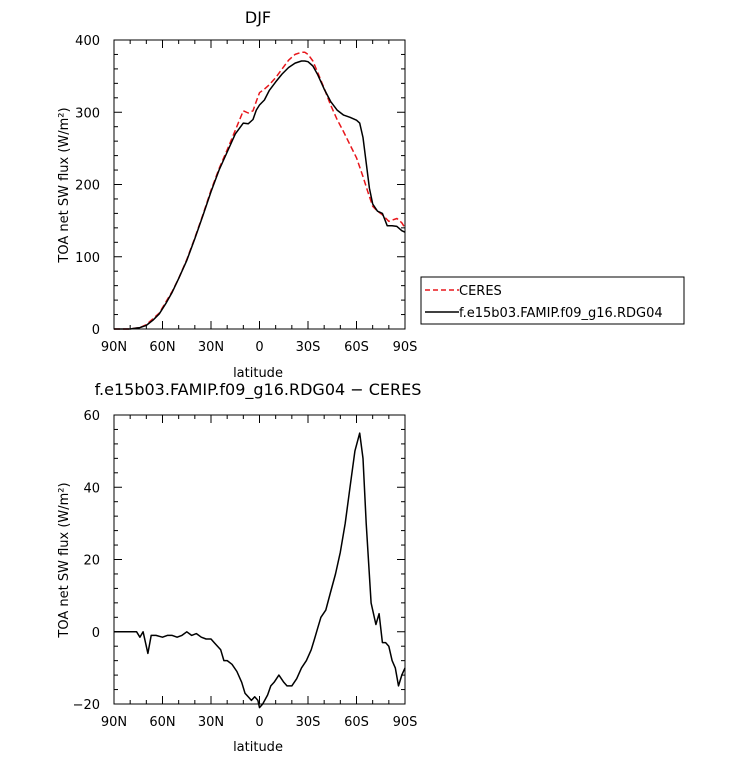  Describe the element at coordinates (87, 186) in the screenshot. I see `y-tick-label: 200` at that location.